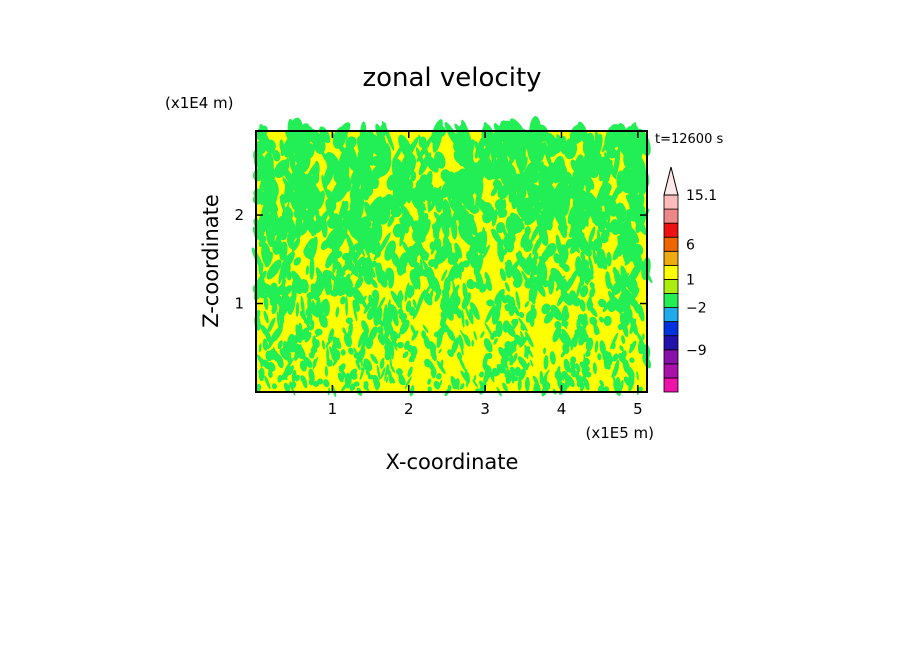 The image size is (904, 654). I want to click on y-axis-label: Z-coordinate, so click(211, 261).